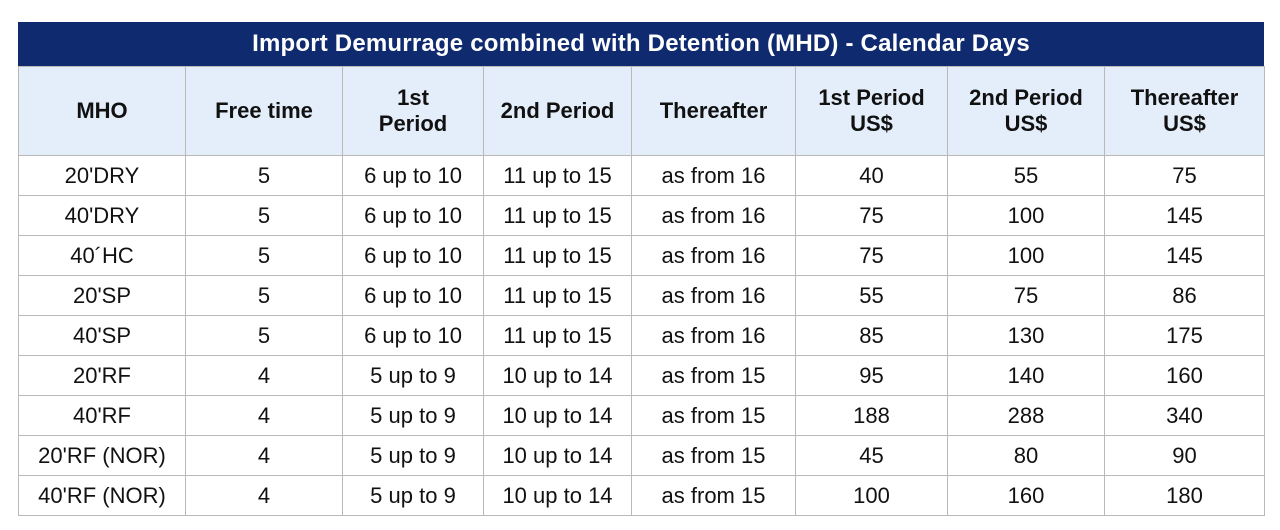 The width and height of the screenshot is (1280, 530). I want to click on mho-cell: 40'DRY, so click(102, 215).